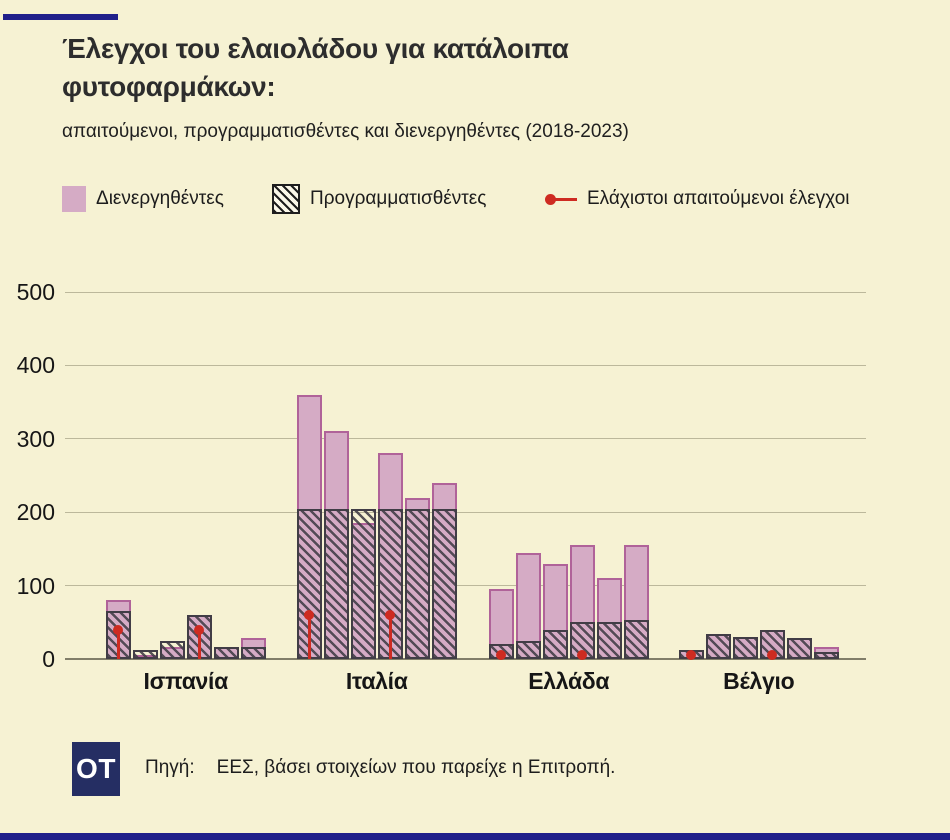  What do you see at coordinates (48, 659) in the screenshot?
I see `y-axis-tick-label: 0` at bounding box center [48, 659].